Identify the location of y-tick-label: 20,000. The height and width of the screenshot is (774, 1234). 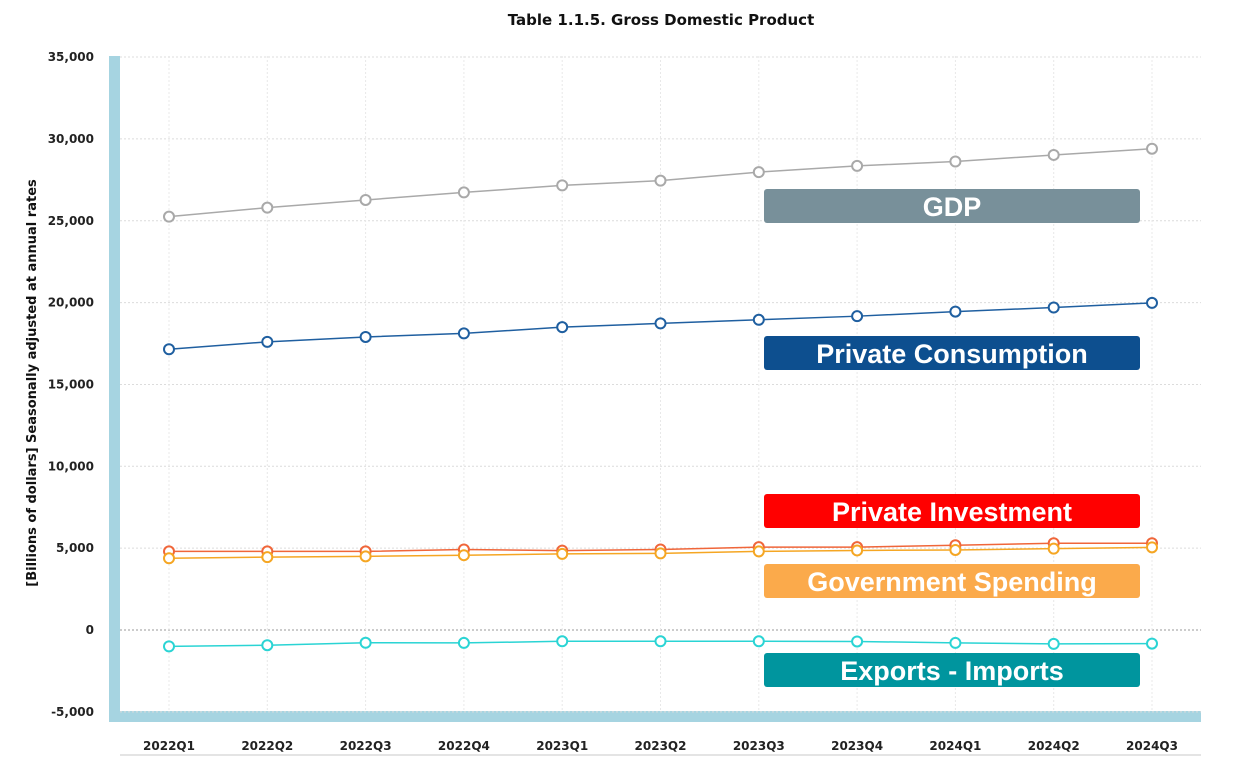
(71, 303).